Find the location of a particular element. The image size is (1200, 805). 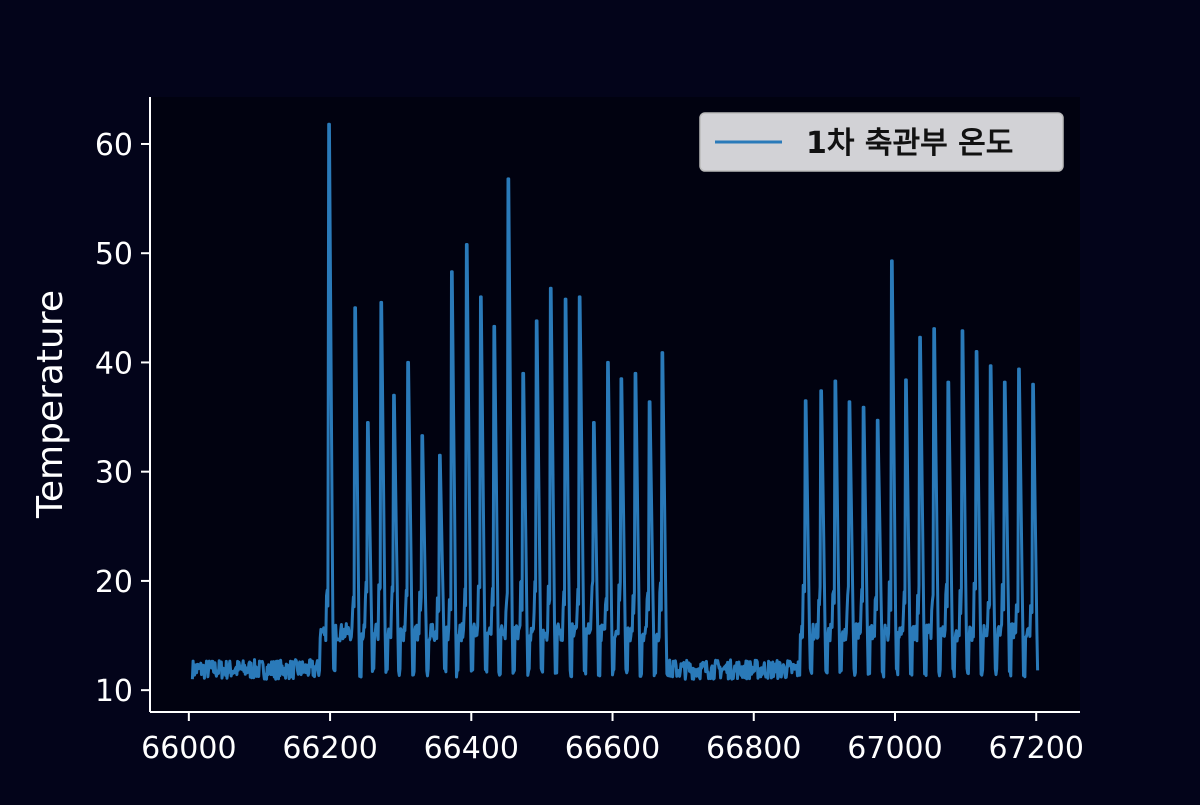

legend: 1차 축관부 온도 is located at coordinates (881, 142).